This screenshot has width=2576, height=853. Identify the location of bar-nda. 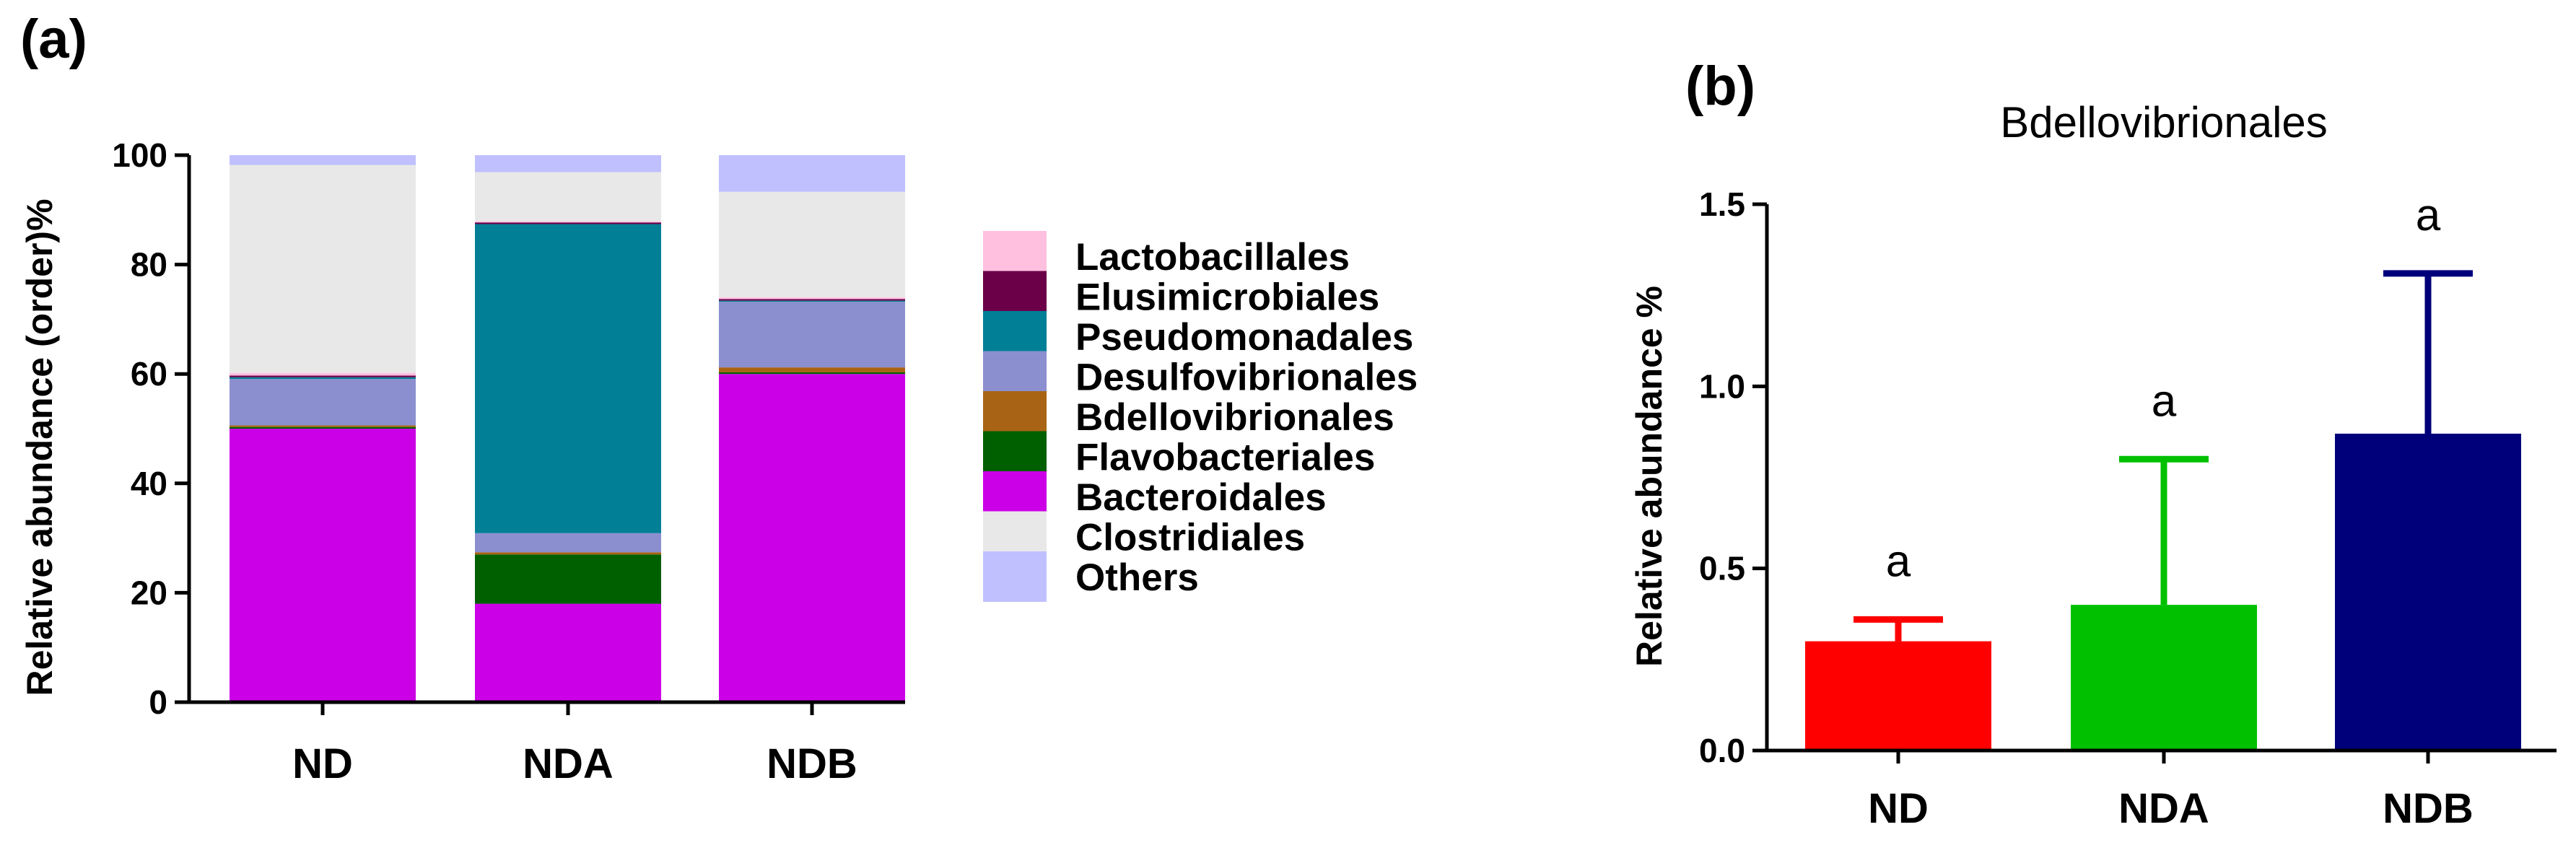
(2164, 678).